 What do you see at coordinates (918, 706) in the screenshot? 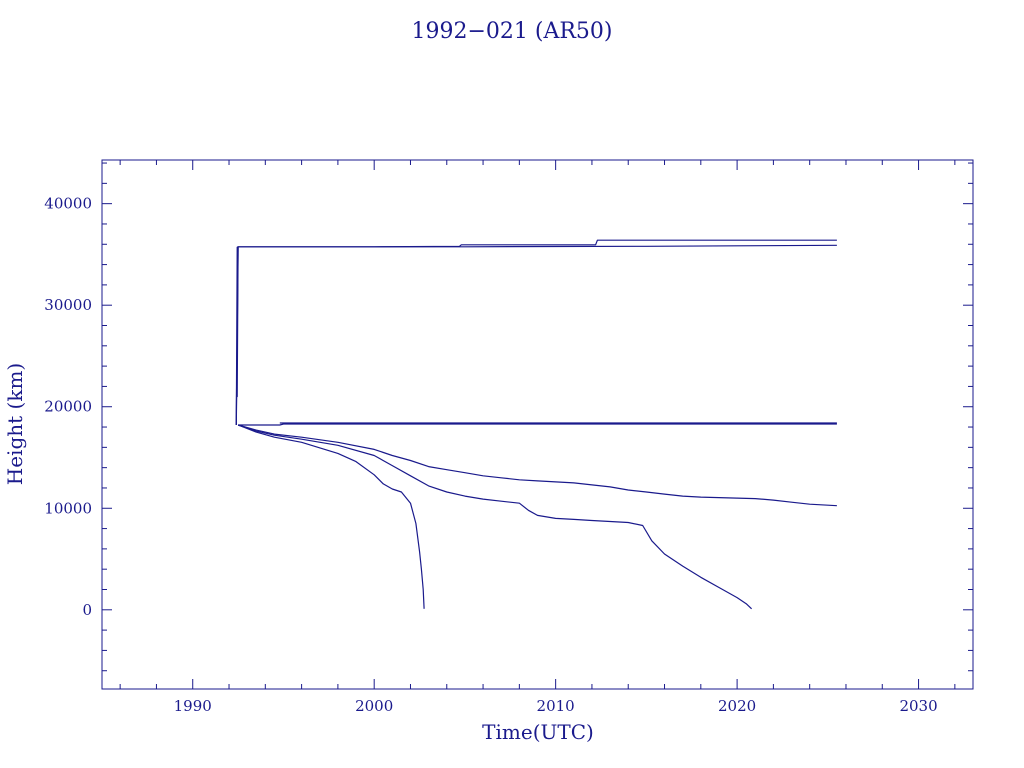
I see `x-tick-label: 2030` at bounding box center [918, 706].